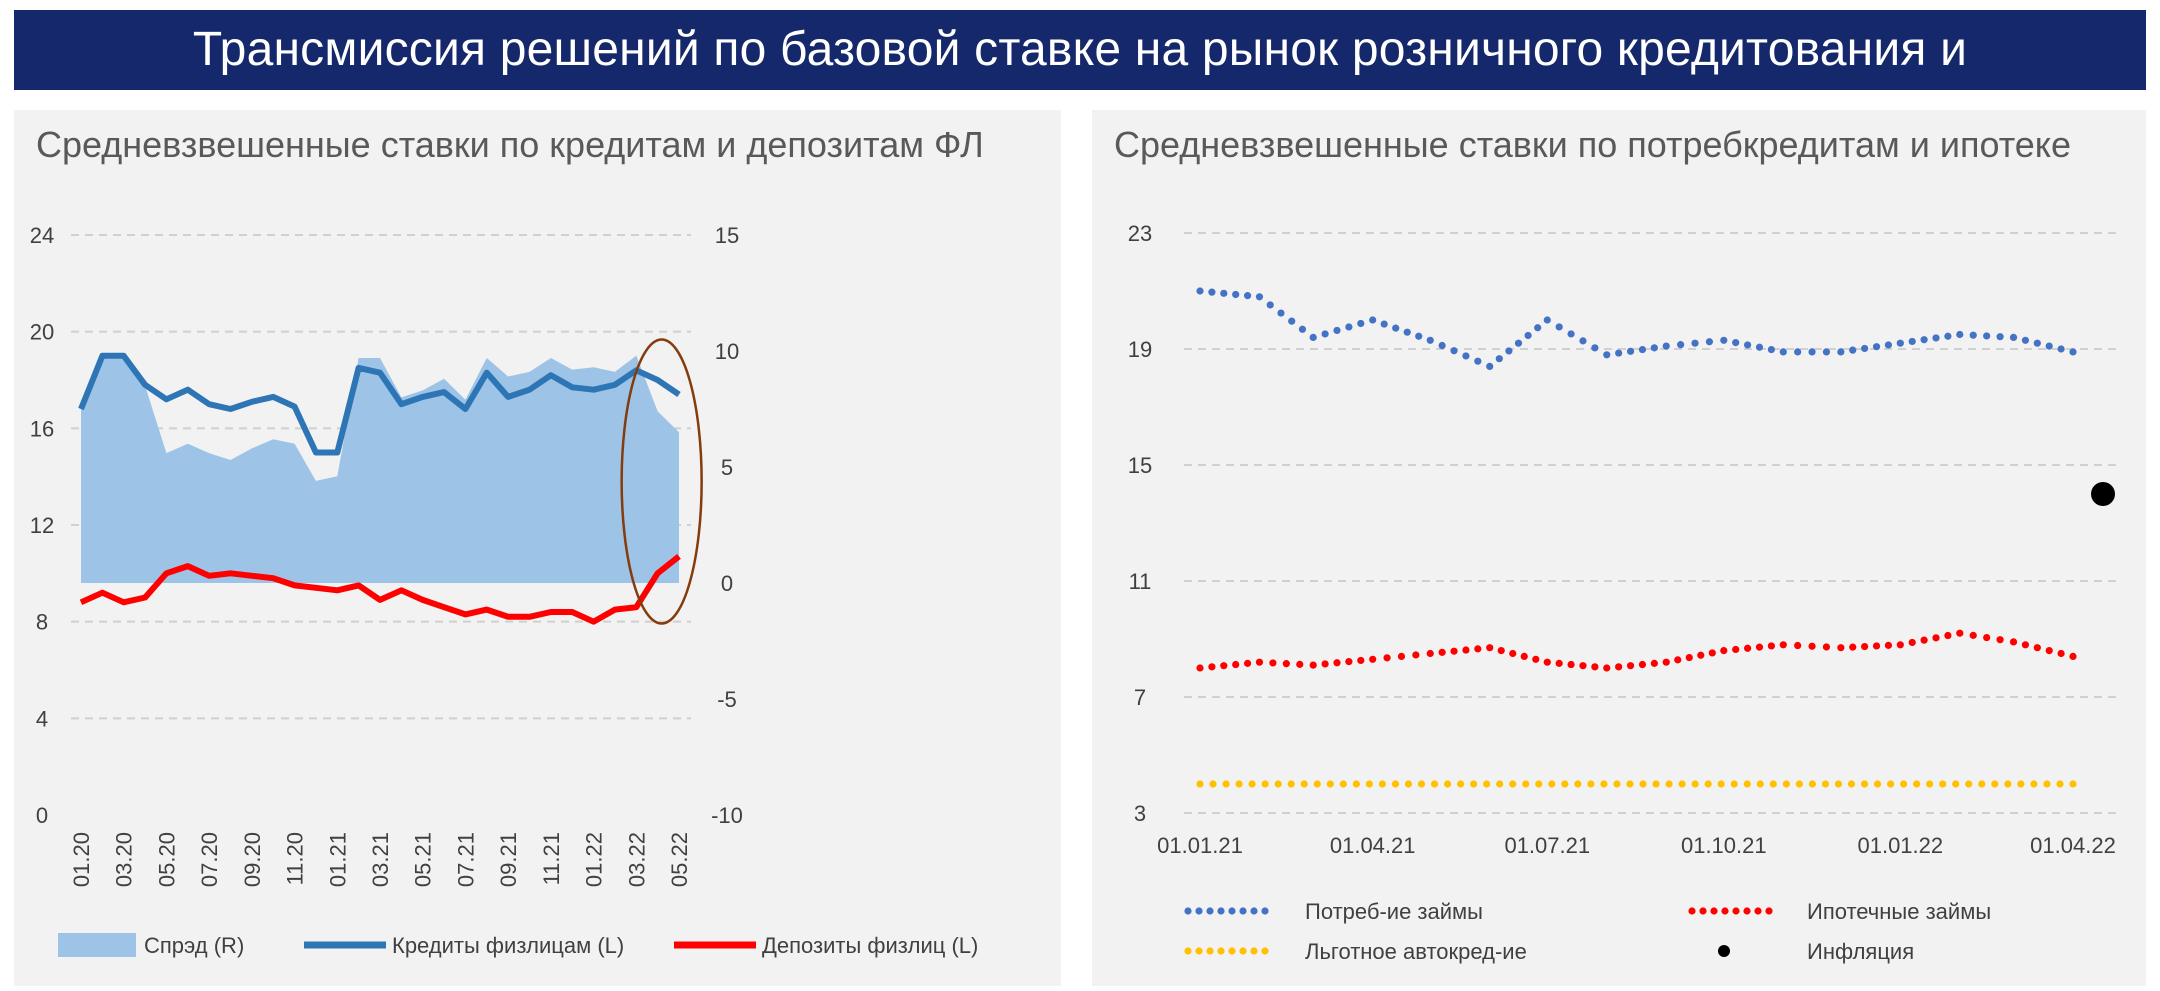 The height and width of the screenshot is (991, 2160). Describe the element at coordinates (1860, 951) in the screenshot. I see `legend-label-inflation: Инфляция` at that location.